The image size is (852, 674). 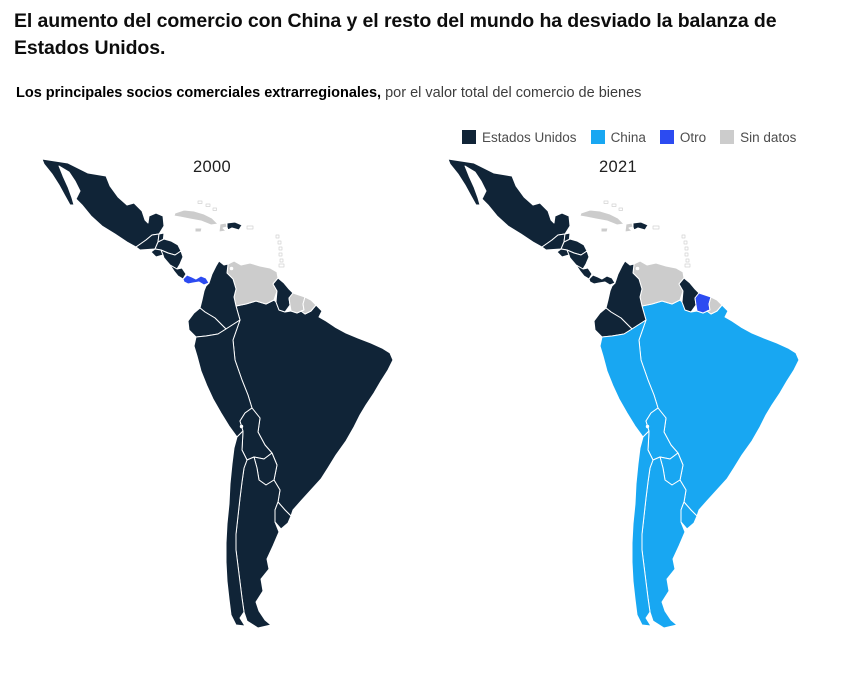 I want to click on country-lesser_antilles-2000, so click(x=279, y=248).